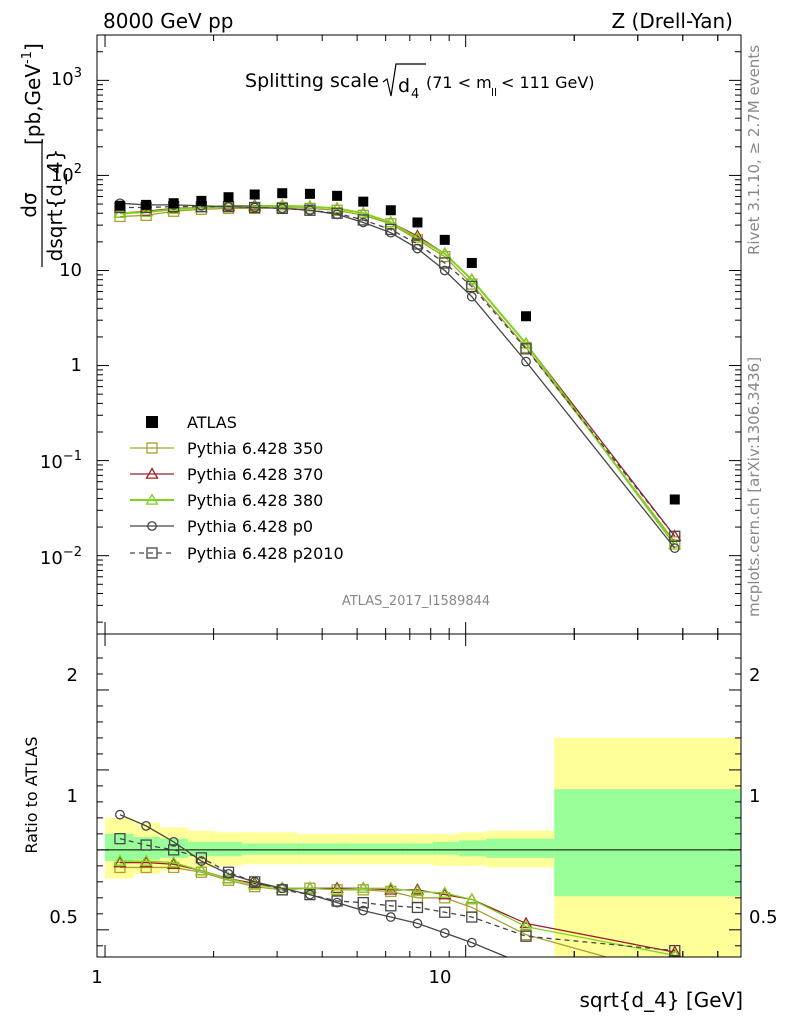 Image resolution: width=786 pixels, height=1024 pixels. Describe the element at coordinates (76, 365) in the screenshot. I see `ytick-label-1: 1` at that location.